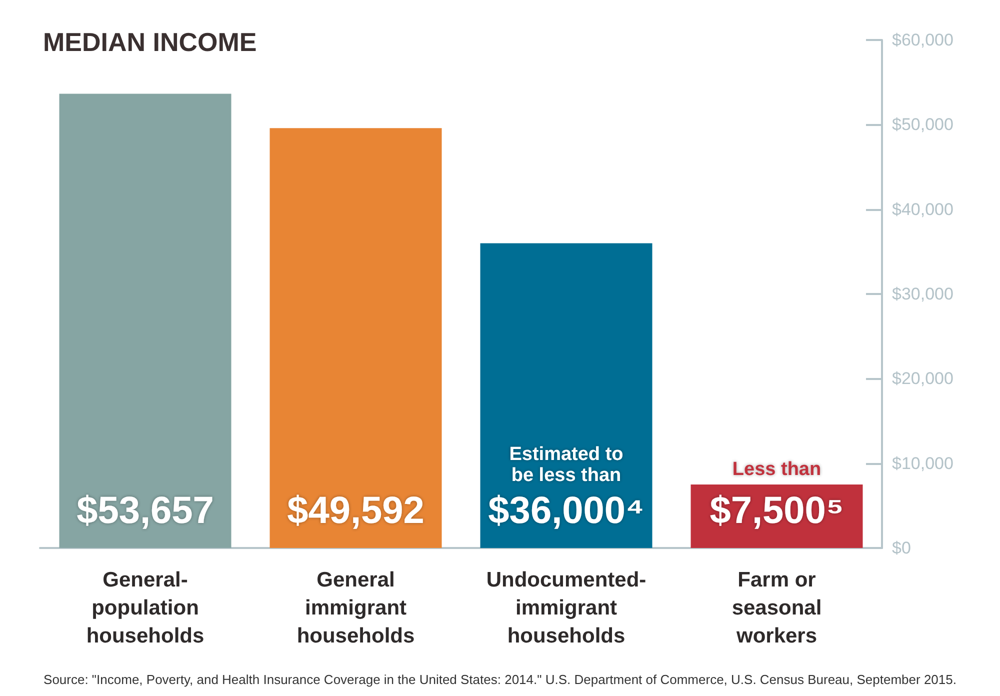 The height and width of the screenshot is (696, 1000). I want to click on data-label: $49,592, so click(355, 511).